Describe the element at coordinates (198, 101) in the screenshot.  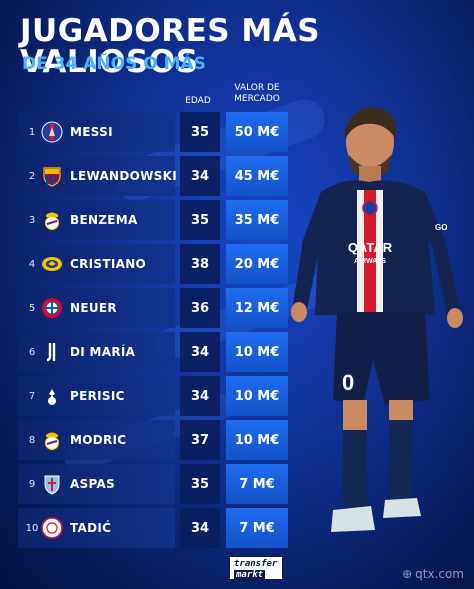
I see `column-header-age: EDAD` at that location.